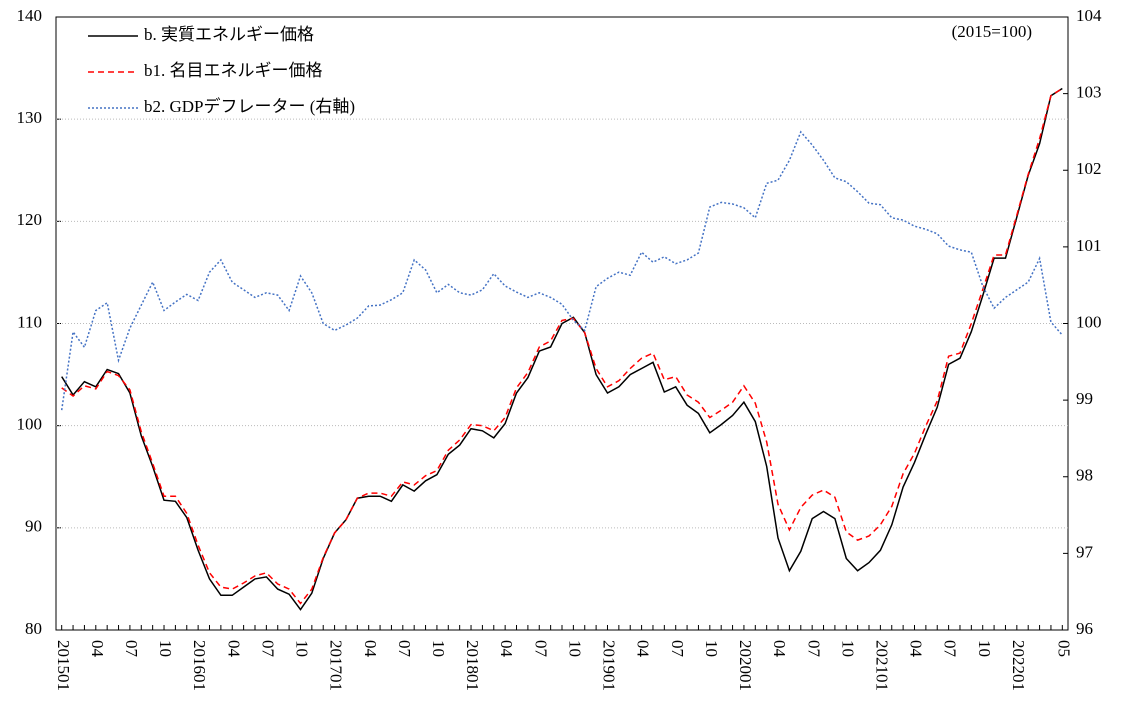 The width and height of the screenshot is (1126, 711). I want to click on x-tick-label: 202101, so click(881, 665).